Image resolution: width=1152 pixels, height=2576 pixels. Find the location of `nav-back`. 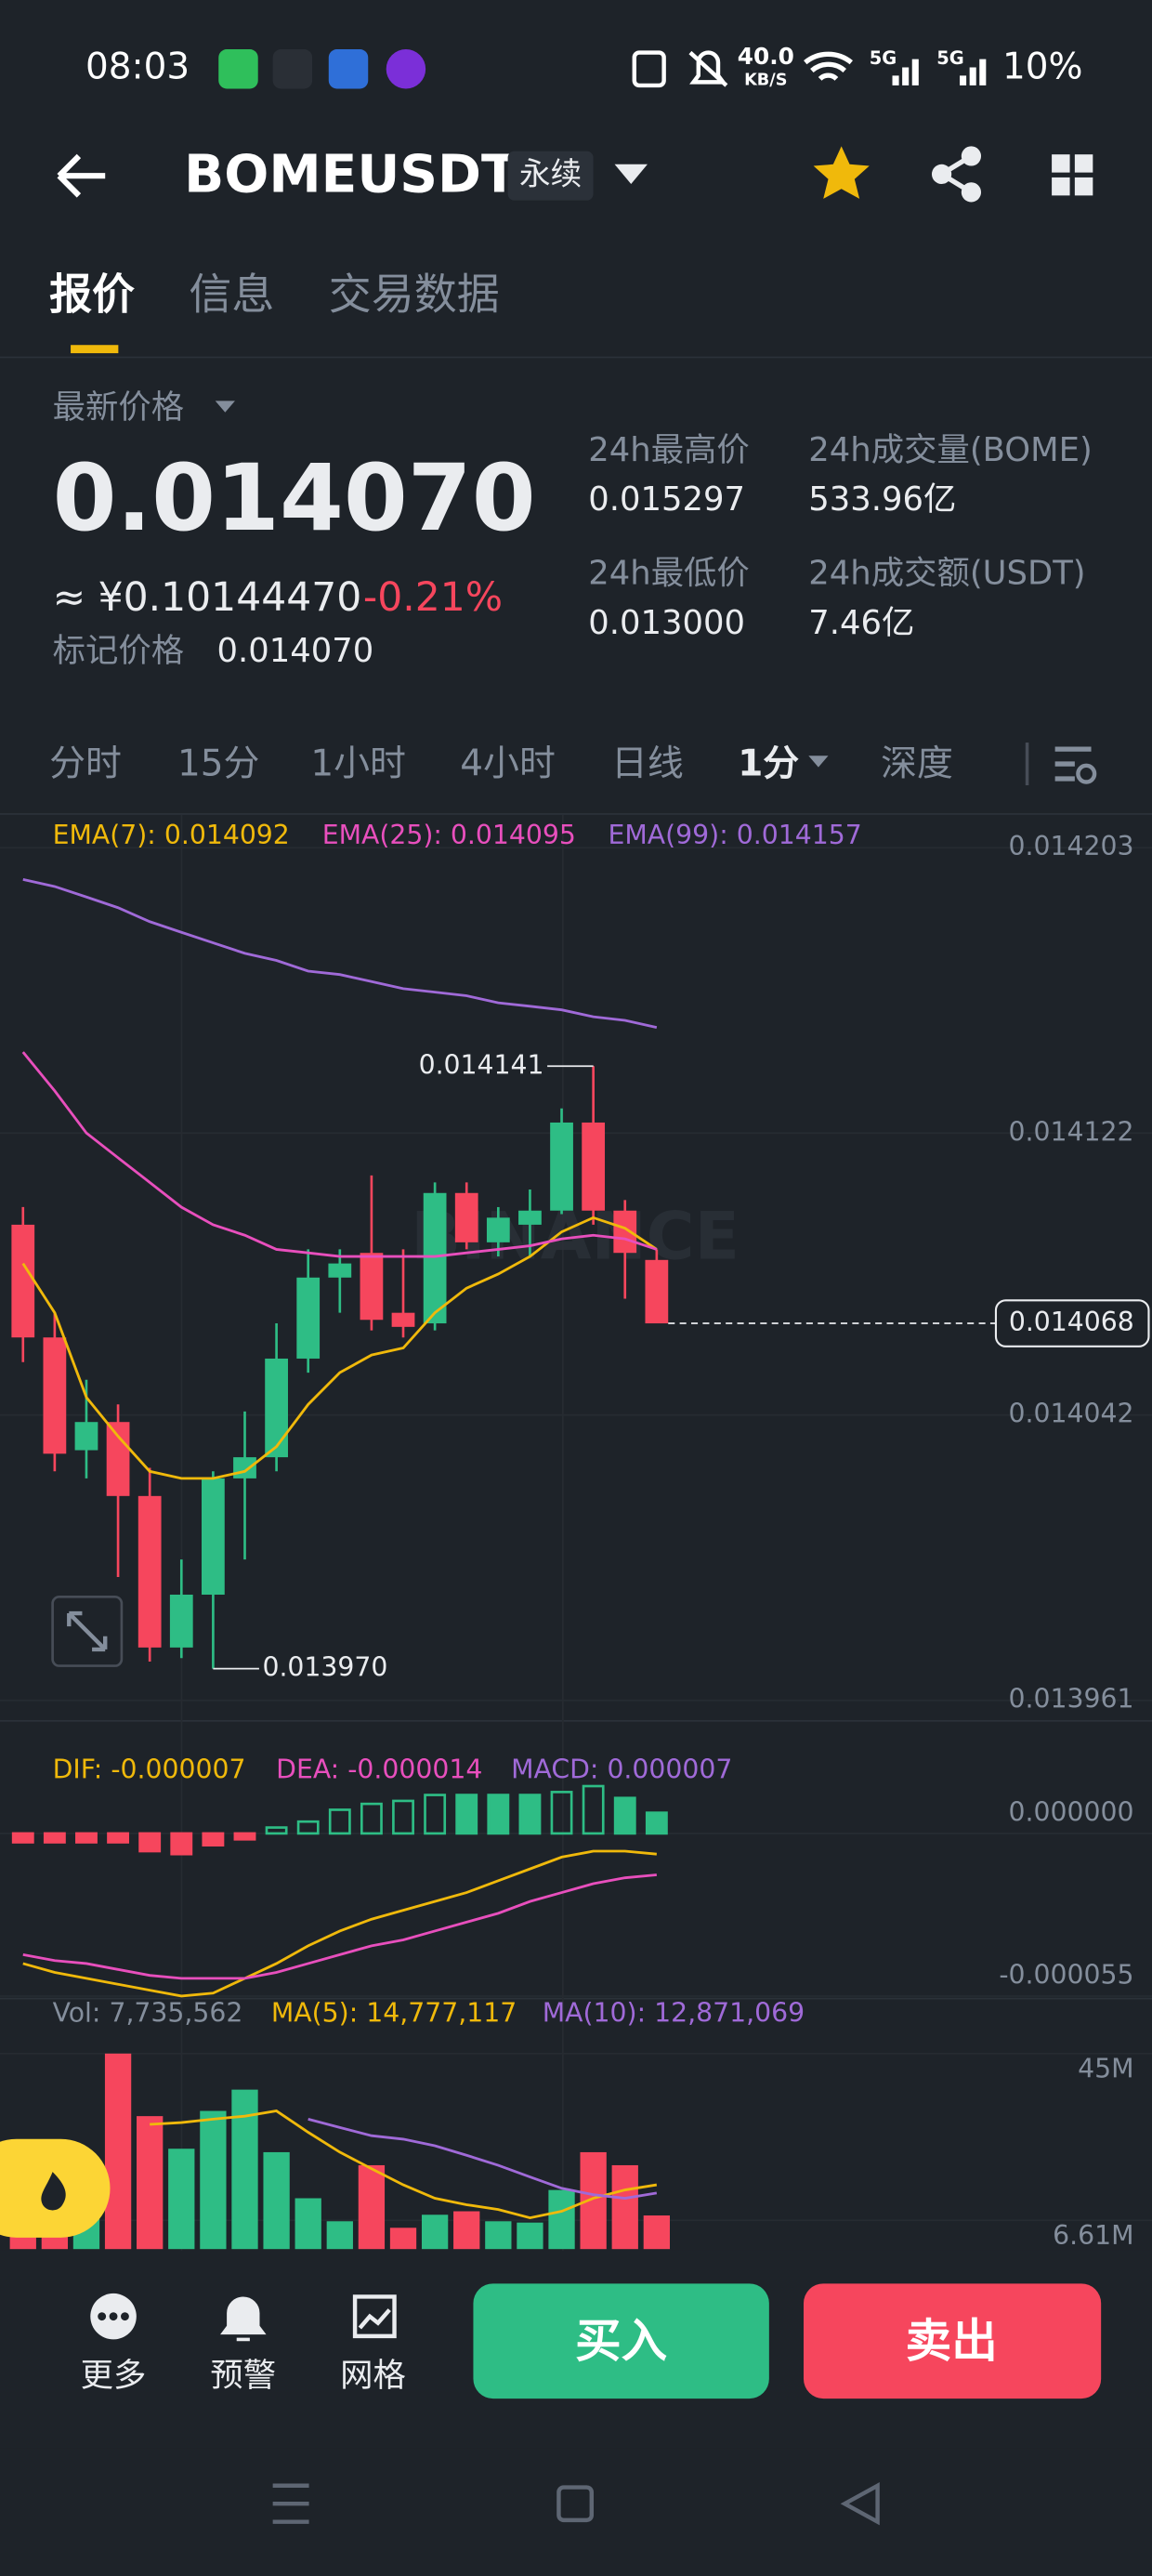

nav-back is located at coordinates (860, 2504).